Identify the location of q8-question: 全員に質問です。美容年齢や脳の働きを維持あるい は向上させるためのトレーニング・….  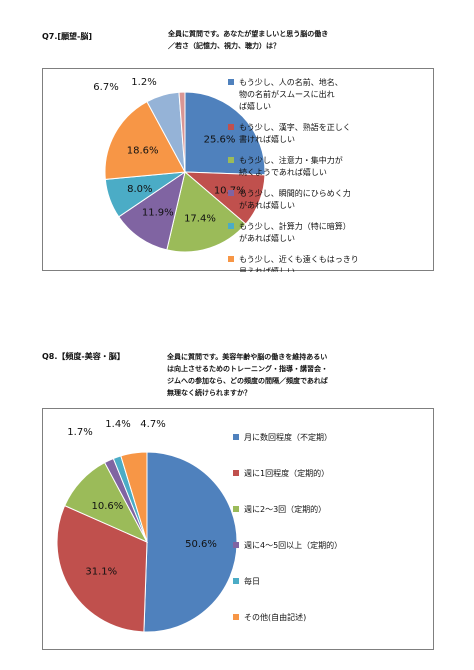
(247, 375).